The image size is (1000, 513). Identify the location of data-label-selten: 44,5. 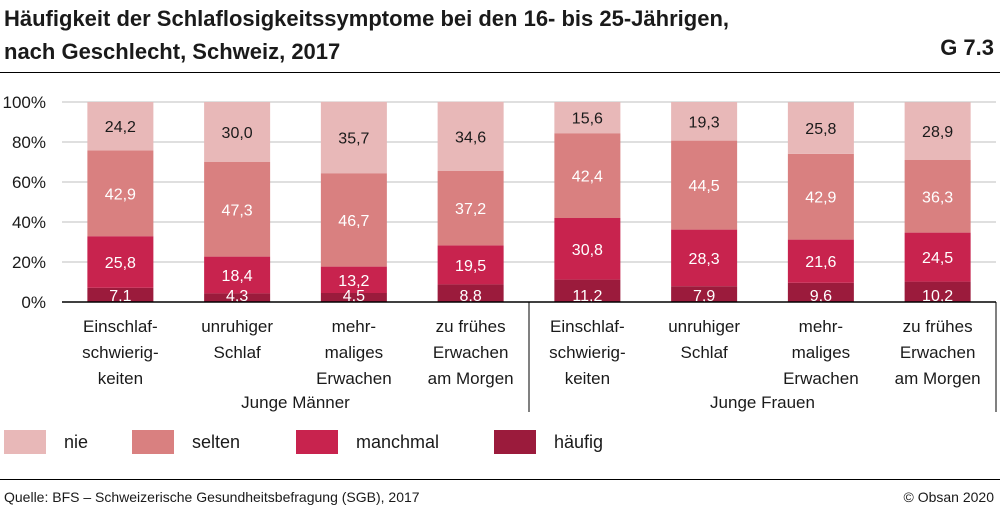
(704, 186).